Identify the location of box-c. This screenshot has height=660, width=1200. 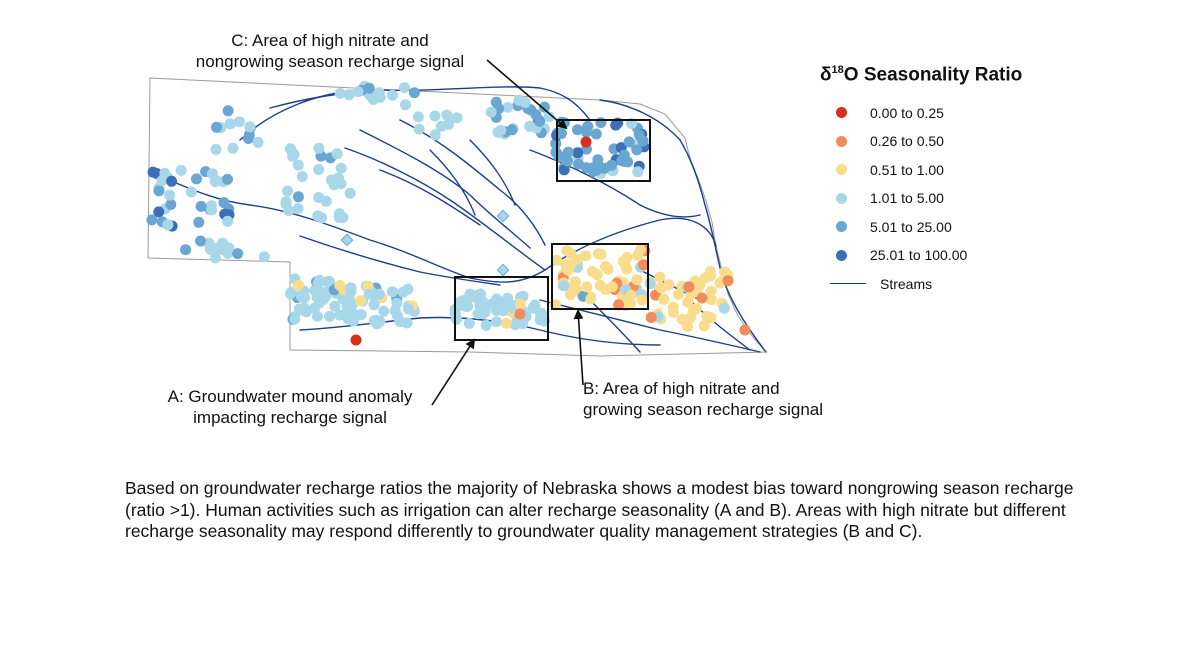
(603, 150).